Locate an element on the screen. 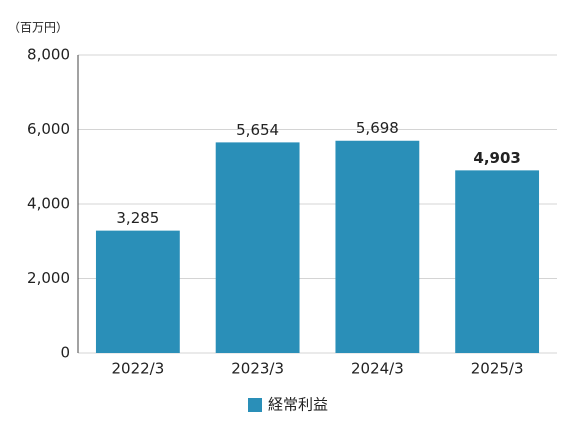 This screenshot has width=580, height=430. value-label: 5,654 is located at coordinates (257, 130).